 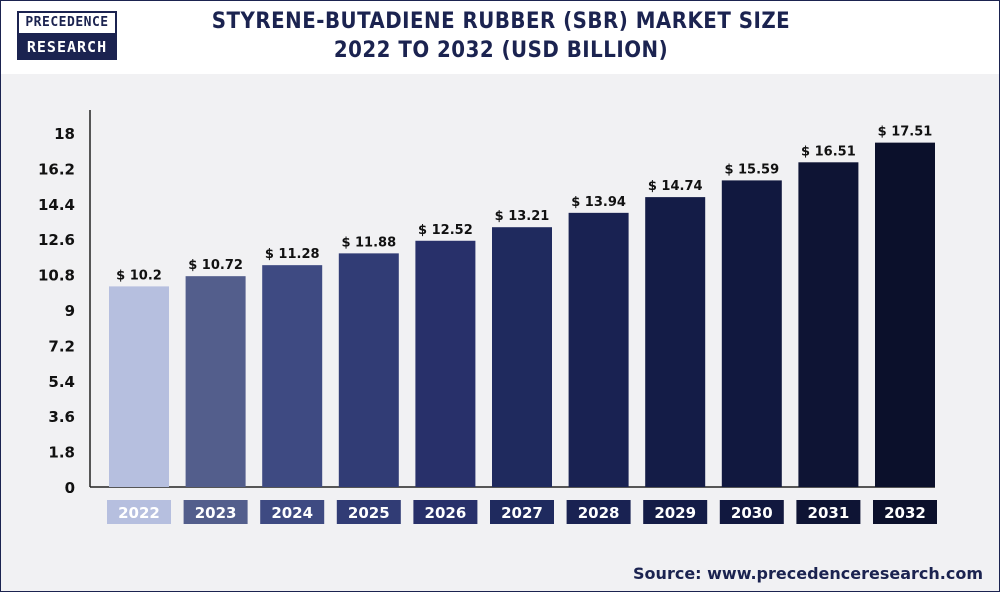 What do you see at coordinates (751, 169) in the screenshot?
I see `data-label: $ 15.59` at bounding box center [751, 169].